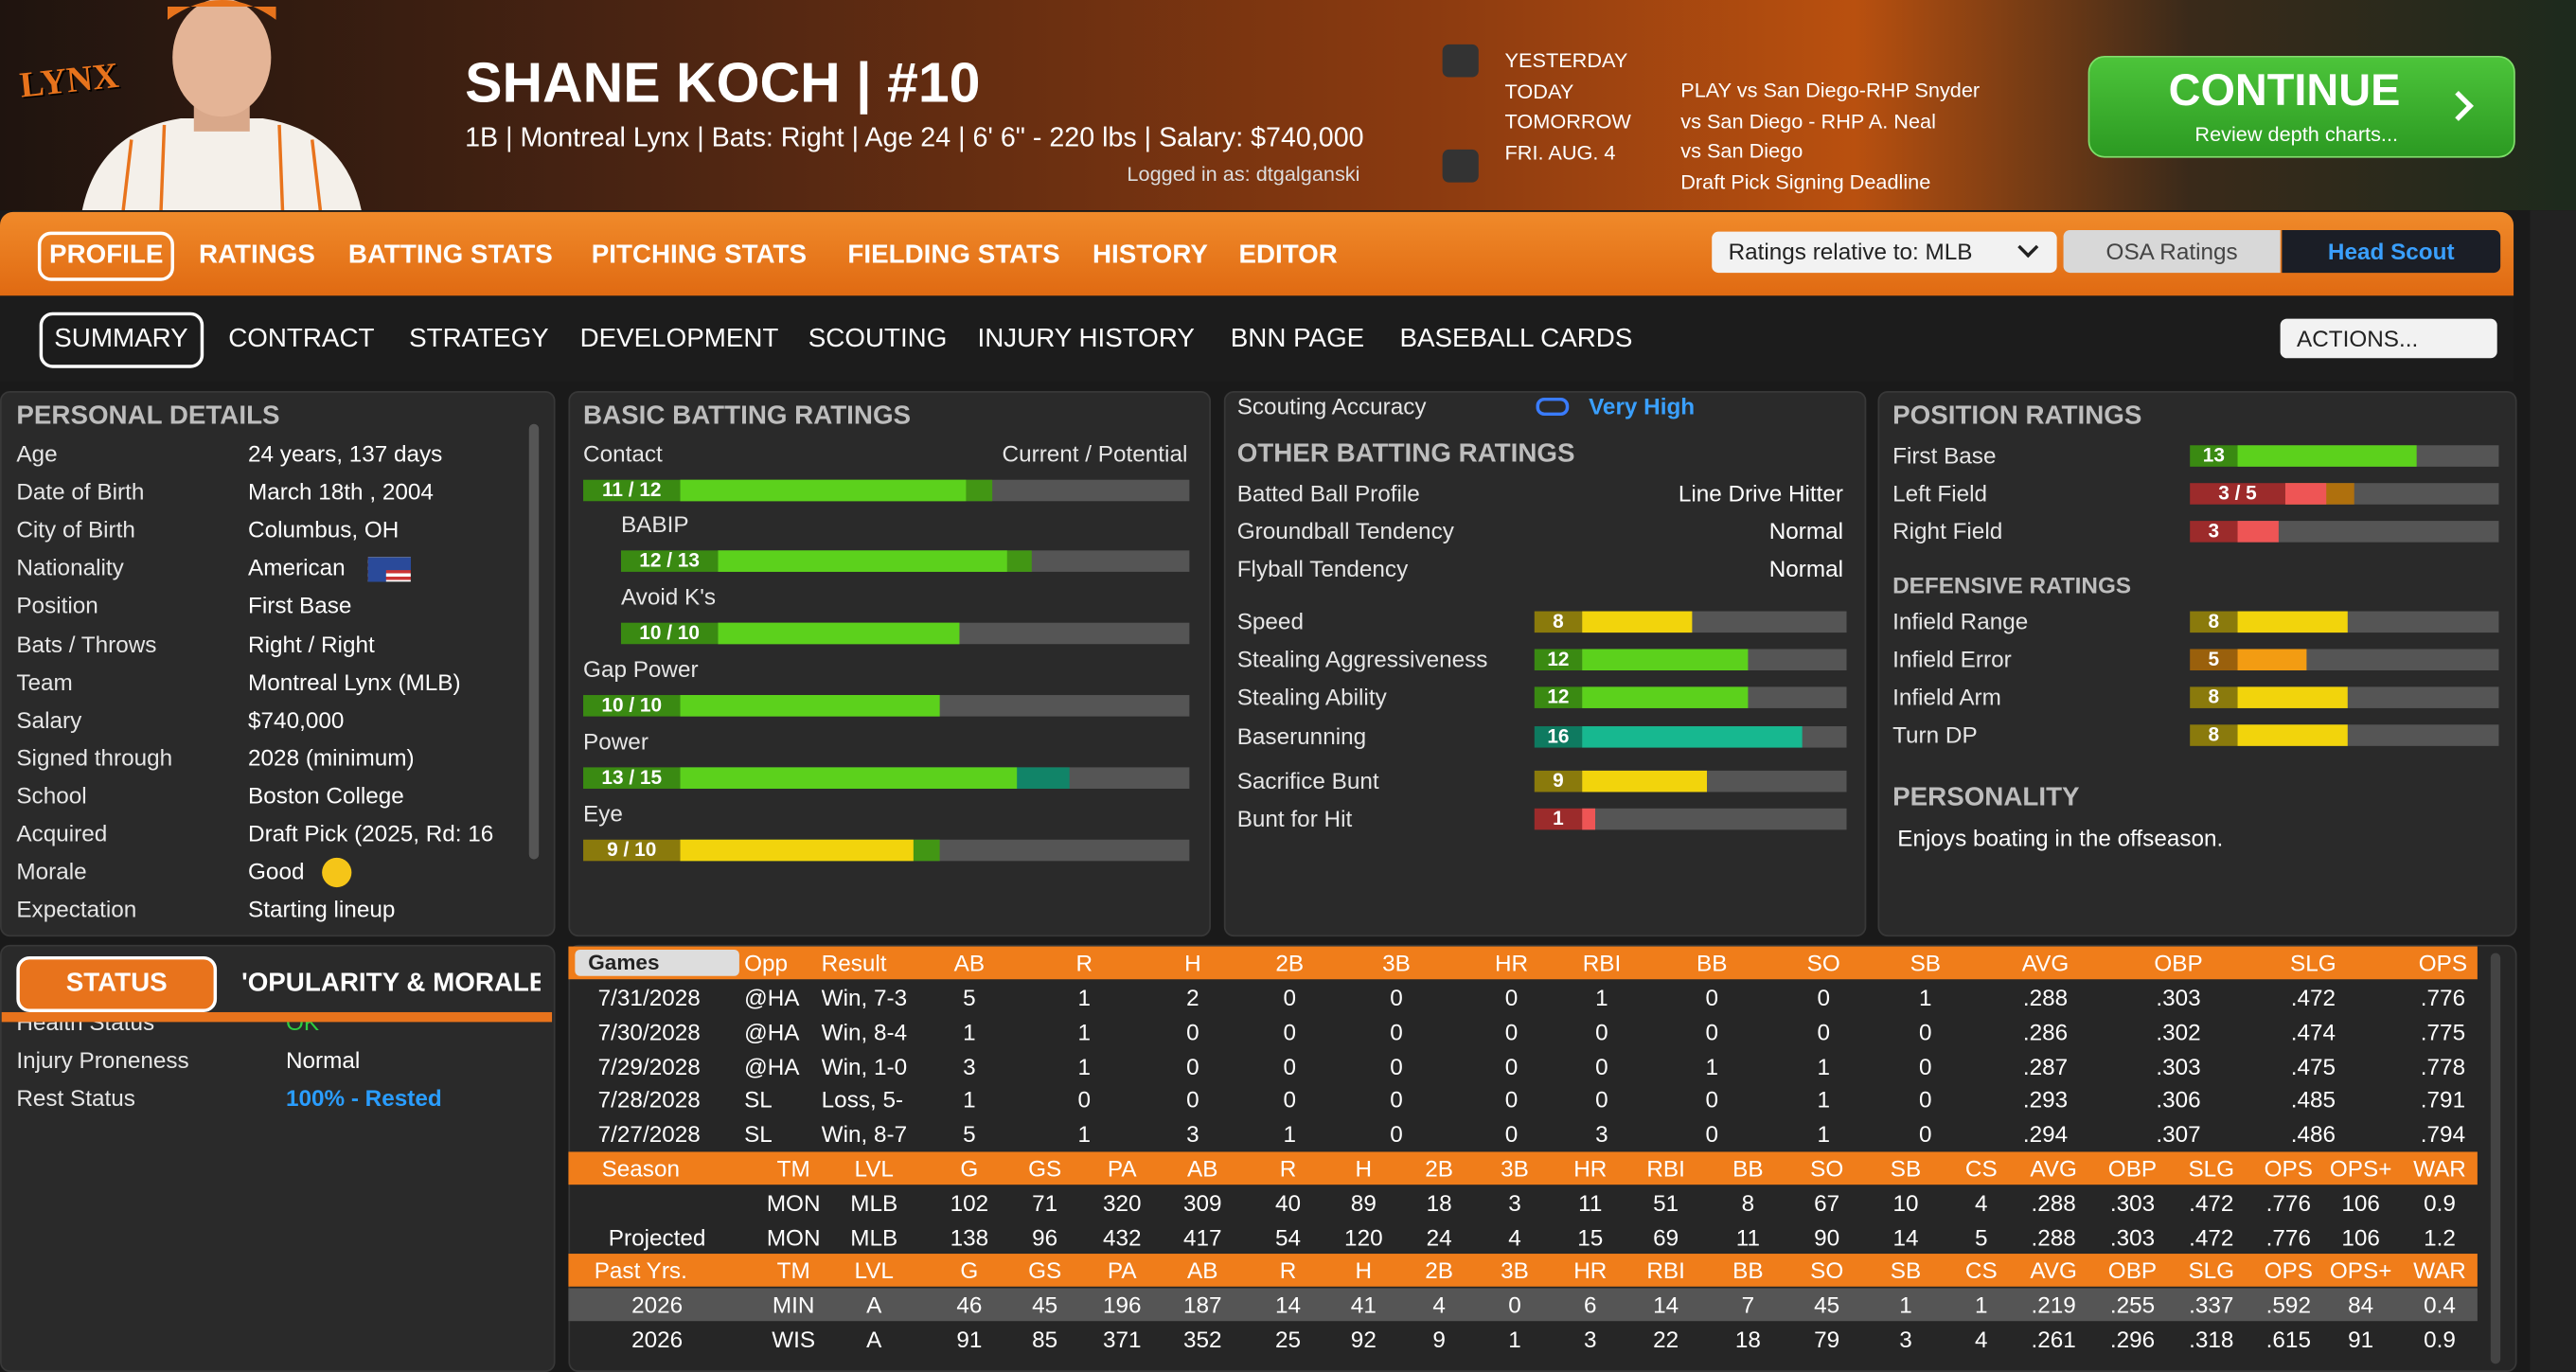  I want to click on rating-name: Avoid K's, so click(669, 596).